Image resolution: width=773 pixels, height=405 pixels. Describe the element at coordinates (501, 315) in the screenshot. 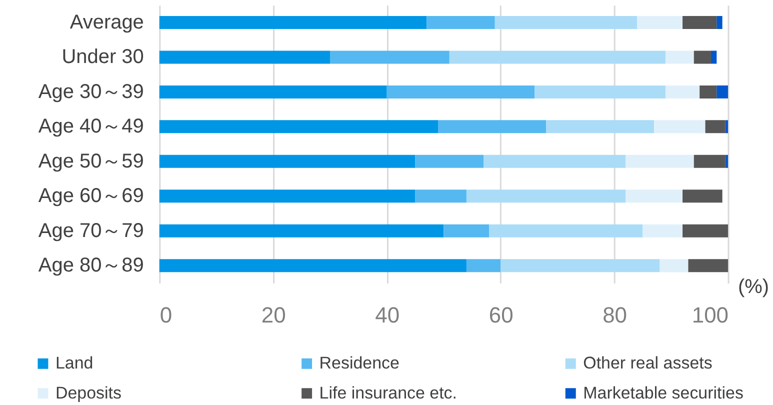

I see `x-tick-label: 60` at that location.